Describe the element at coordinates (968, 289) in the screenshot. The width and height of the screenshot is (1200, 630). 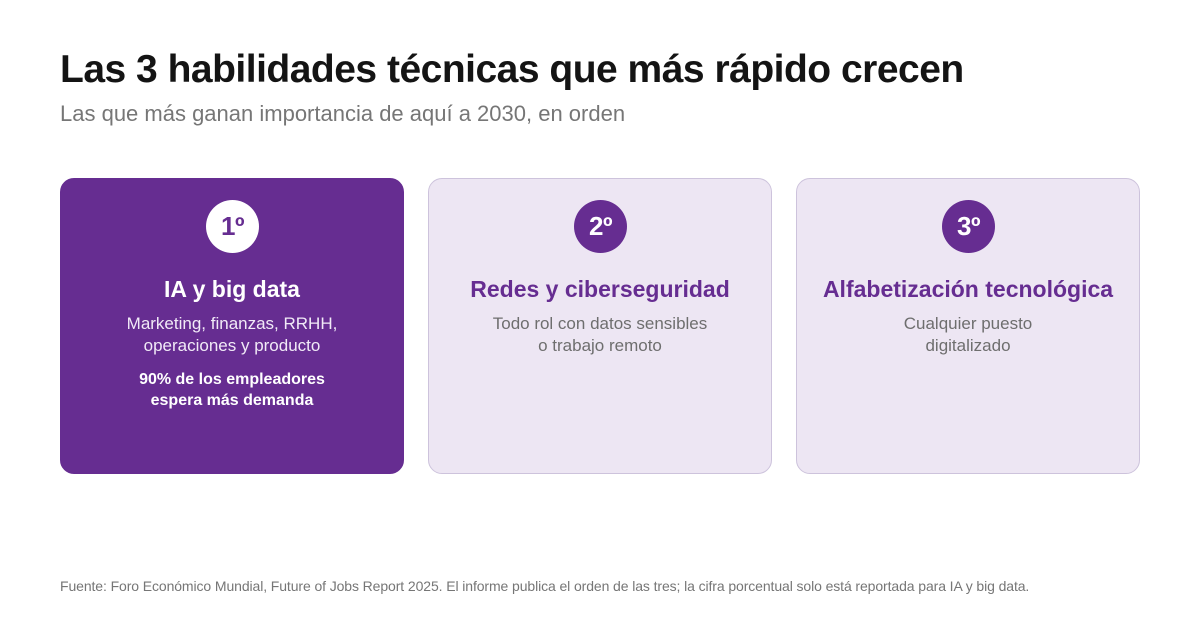
I see `skill-title: Alfabetización tecnológica` at that location.